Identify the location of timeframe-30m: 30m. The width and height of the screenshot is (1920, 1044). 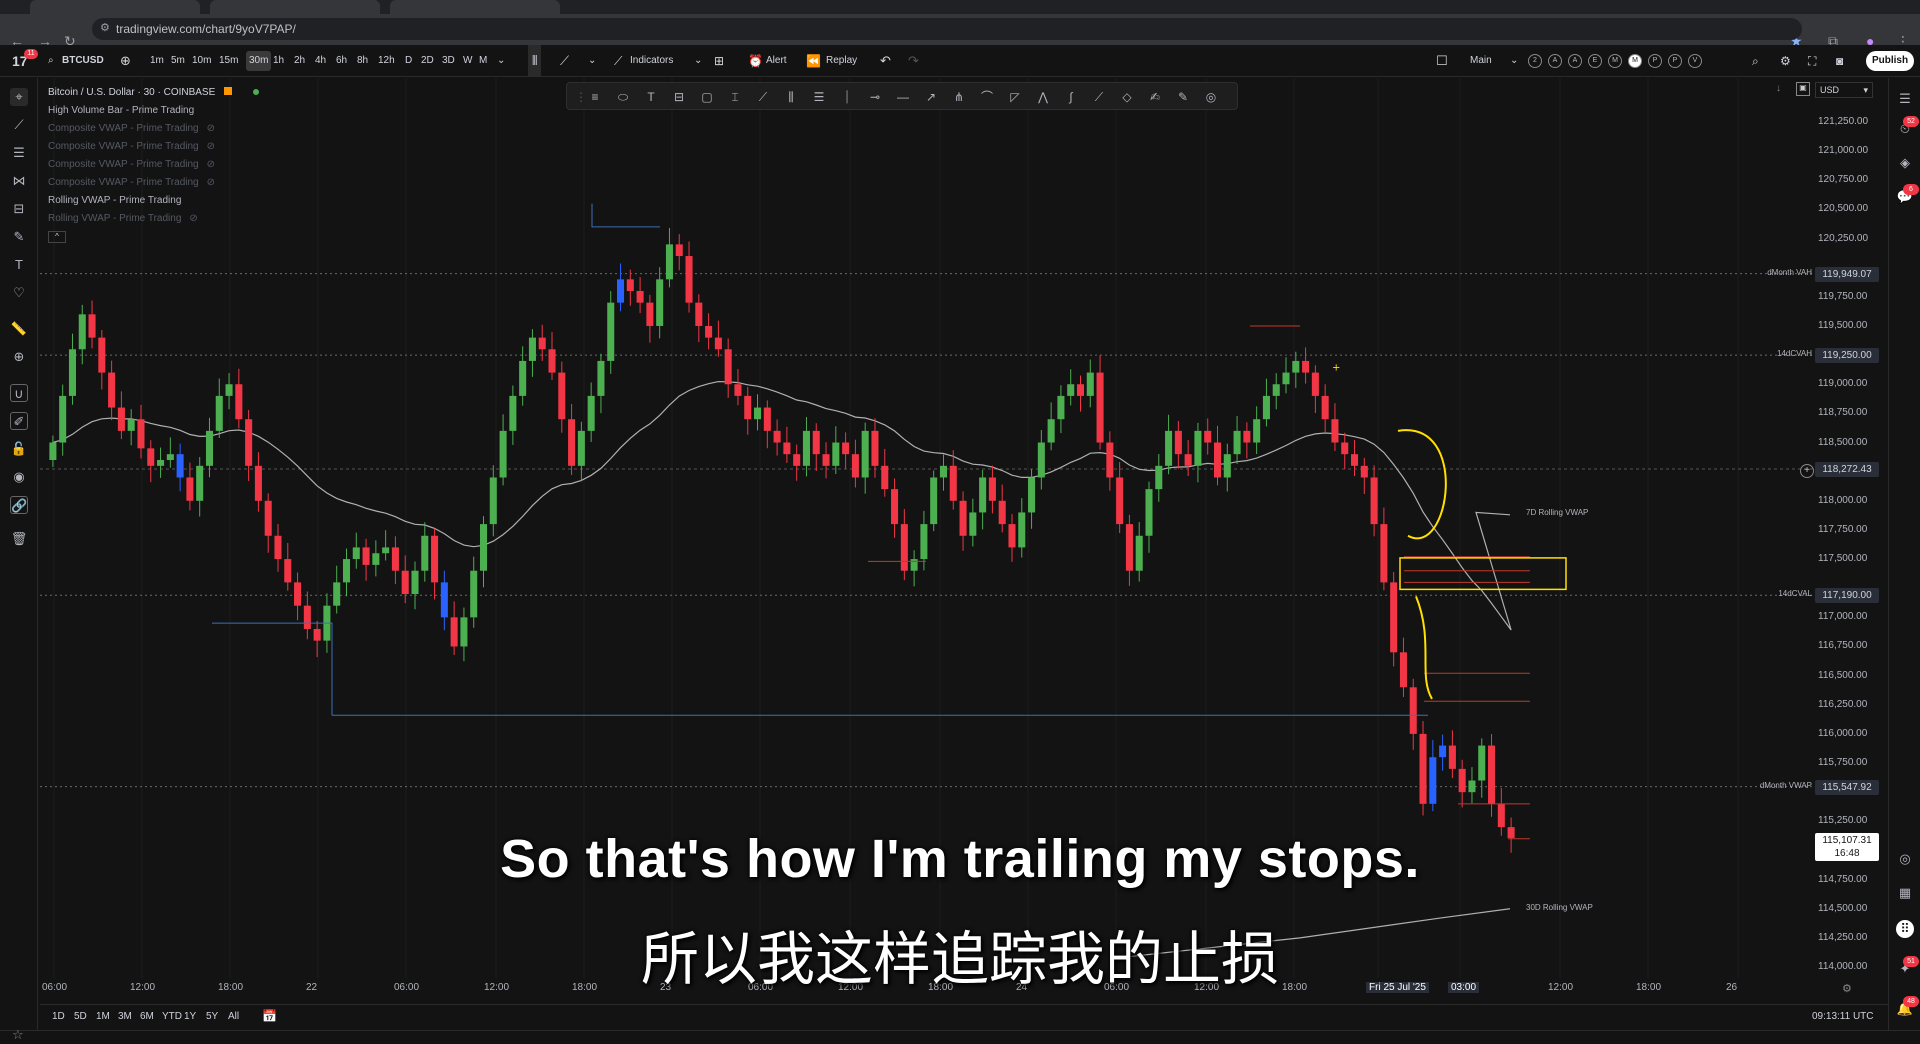
(259, 61).